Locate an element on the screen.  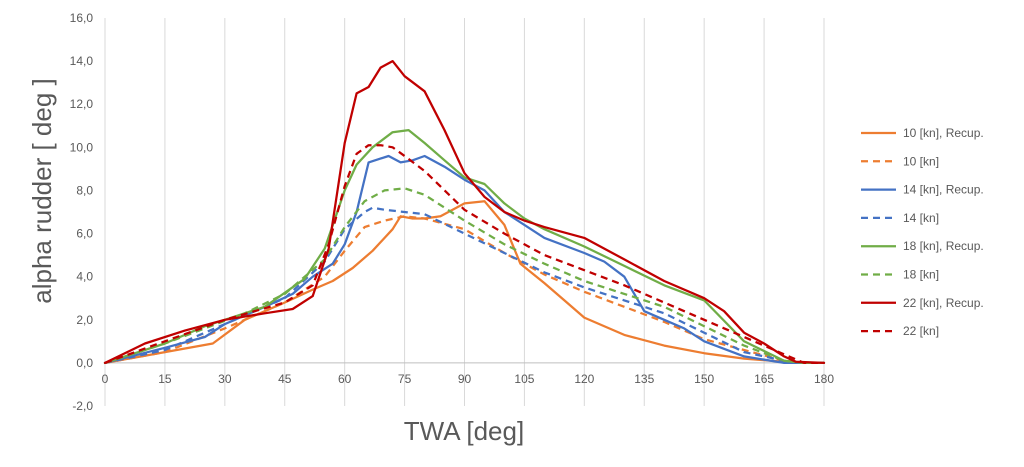
x-tick-label: 75 is located at coordinates (405, 379).